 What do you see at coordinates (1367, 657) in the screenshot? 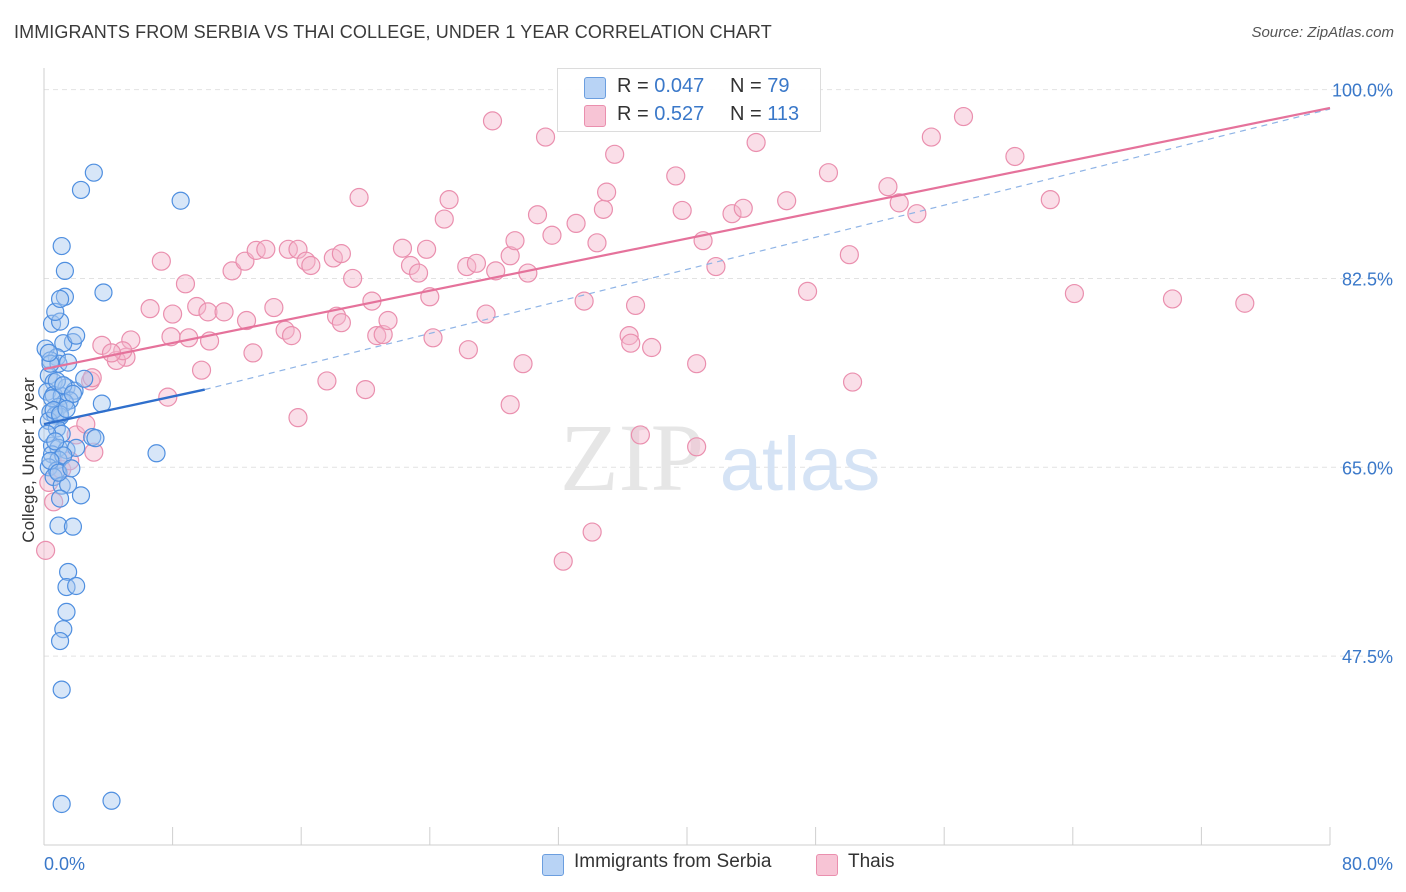
I see `y-tick-label: 47.5%` at bounding box center [1367, 657].